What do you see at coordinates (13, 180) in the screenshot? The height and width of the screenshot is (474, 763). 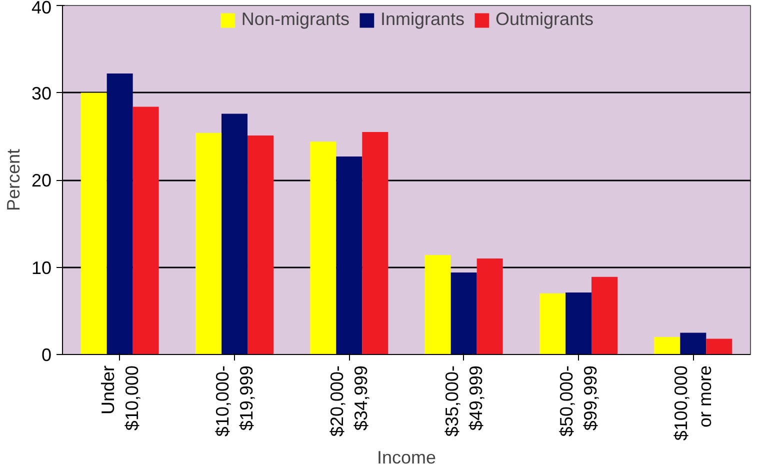 I see `y-axis-title: Percent` at bounding box center [13, 180].